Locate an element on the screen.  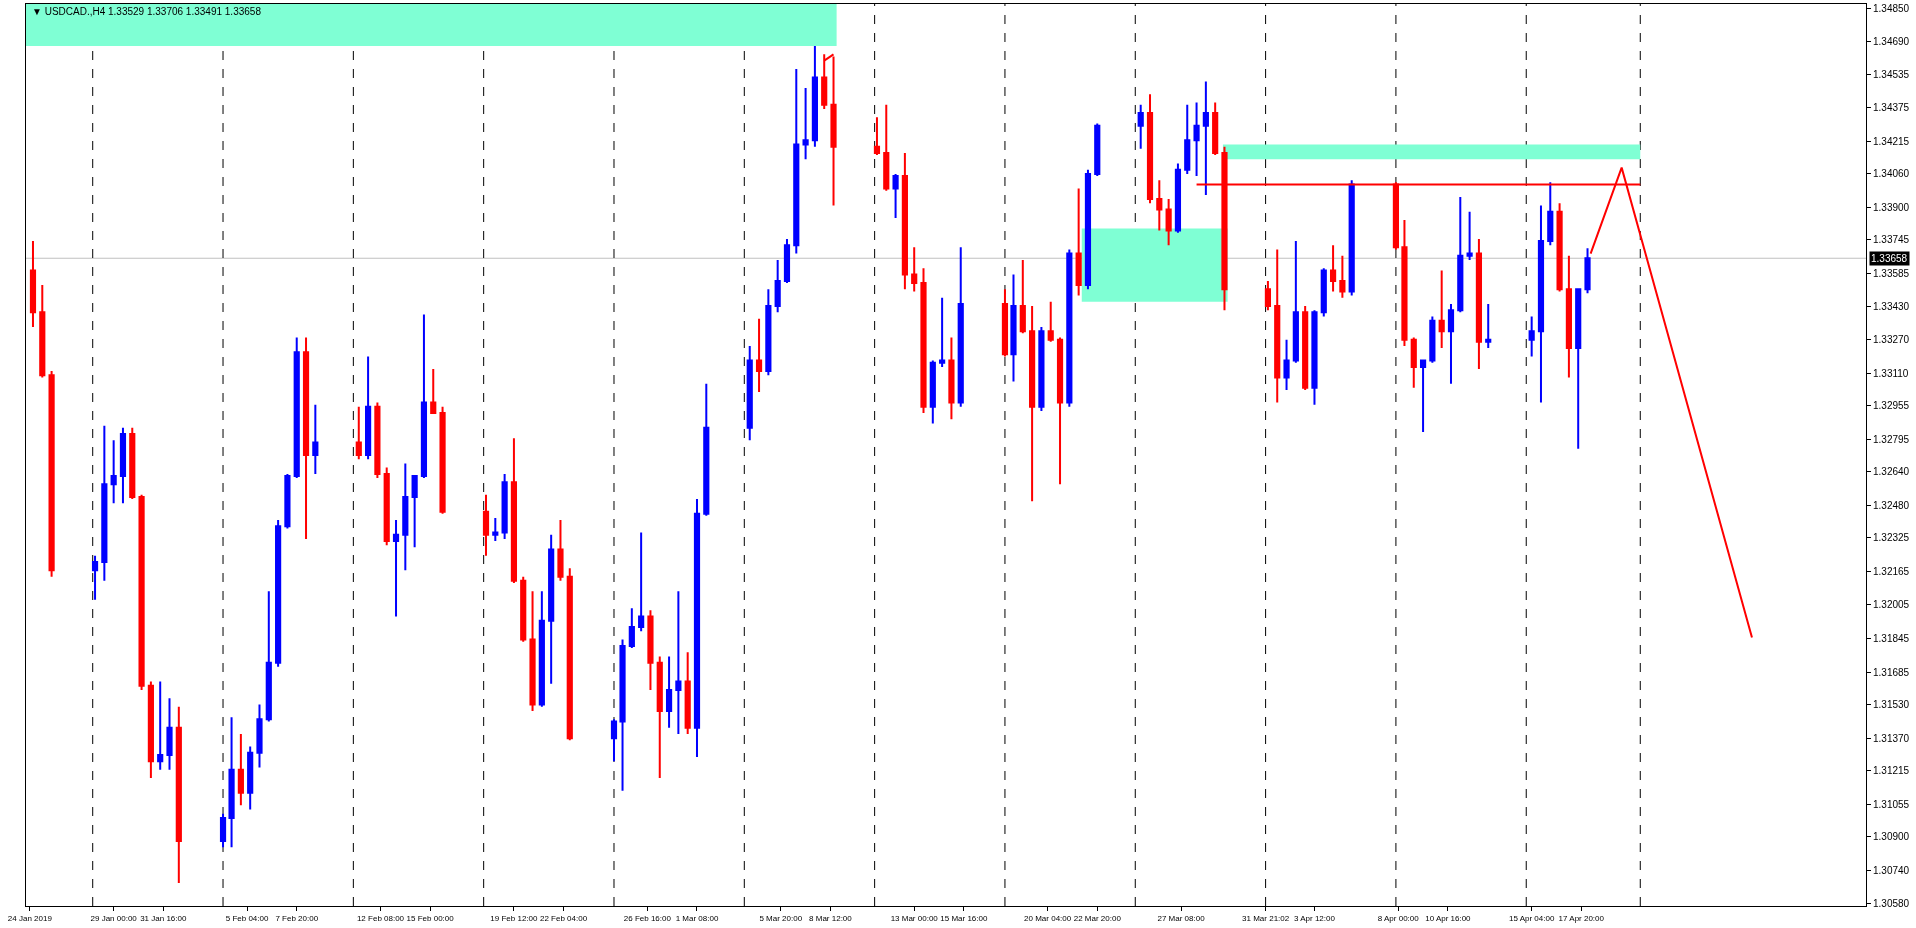
y-tick-label: 1.34375 is located at coordinates (1891, 108).